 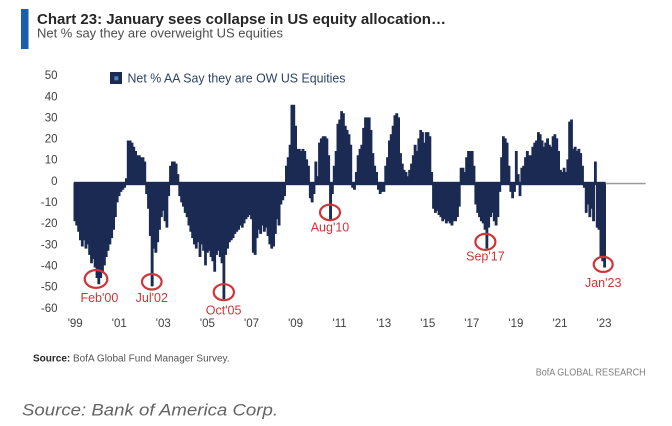 What do you see at coordinates (485, 257) in the screenshot?
I see `svg-text: Sep'17` at bounding box center [485, 257].